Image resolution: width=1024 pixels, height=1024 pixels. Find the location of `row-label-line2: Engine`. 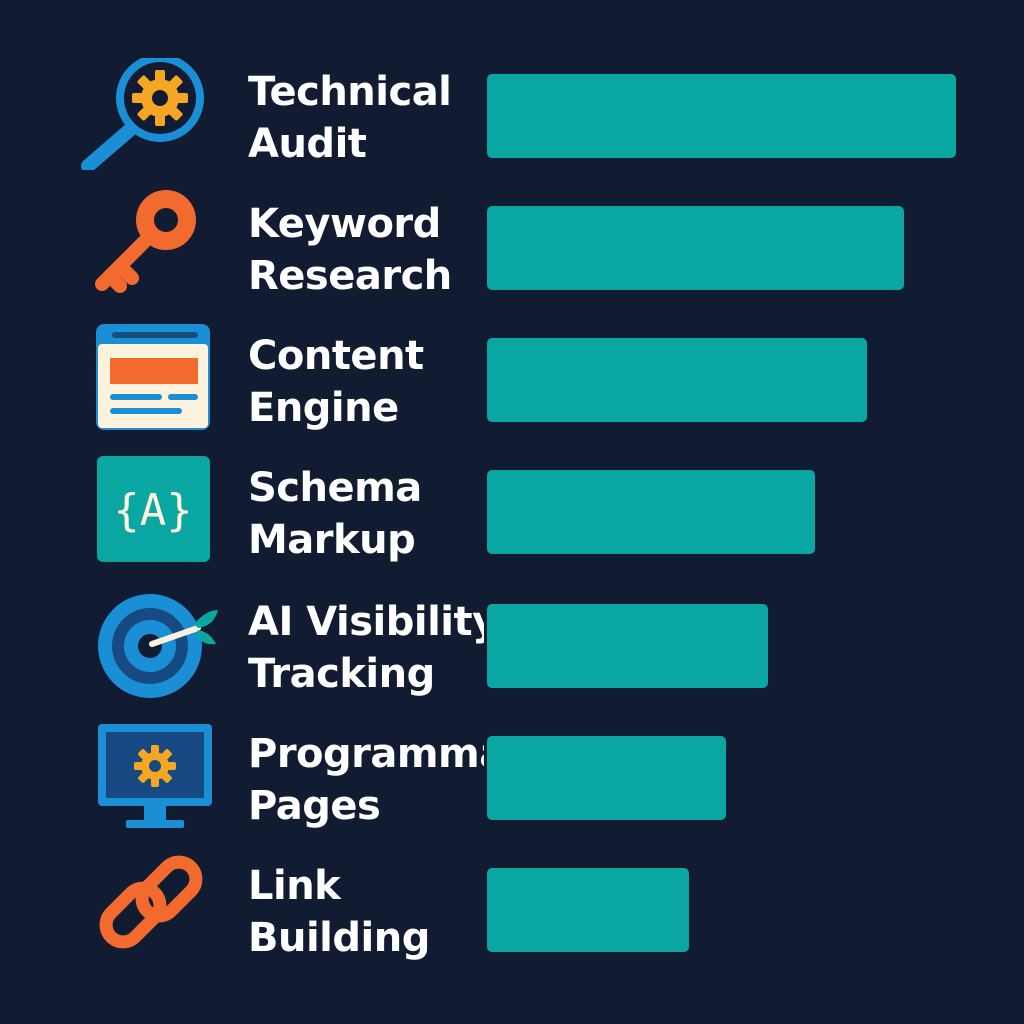

row-label-line2: Engine is located at coordinates (323, 408).